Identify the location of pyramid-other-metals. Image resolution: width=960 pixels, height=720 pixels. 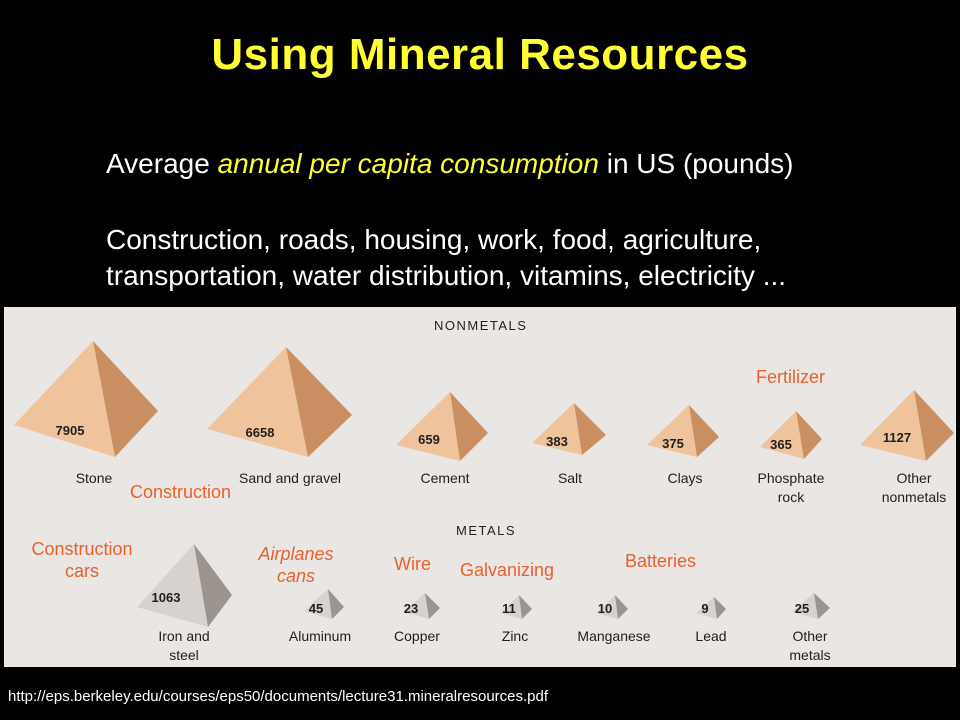
(811, 606).